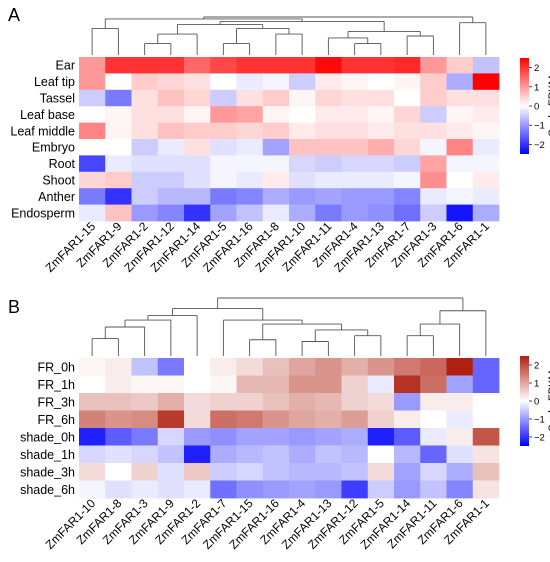 The height and width of the screenshot is (562, 550). I want to click on heatmap-a-legend-tick-label: 0, so click(536, 107).